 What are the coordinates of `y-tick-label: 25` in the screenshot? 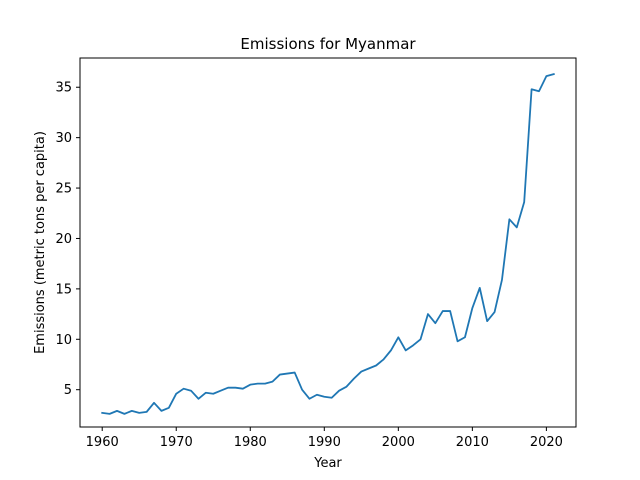 It's located at (63, 189).